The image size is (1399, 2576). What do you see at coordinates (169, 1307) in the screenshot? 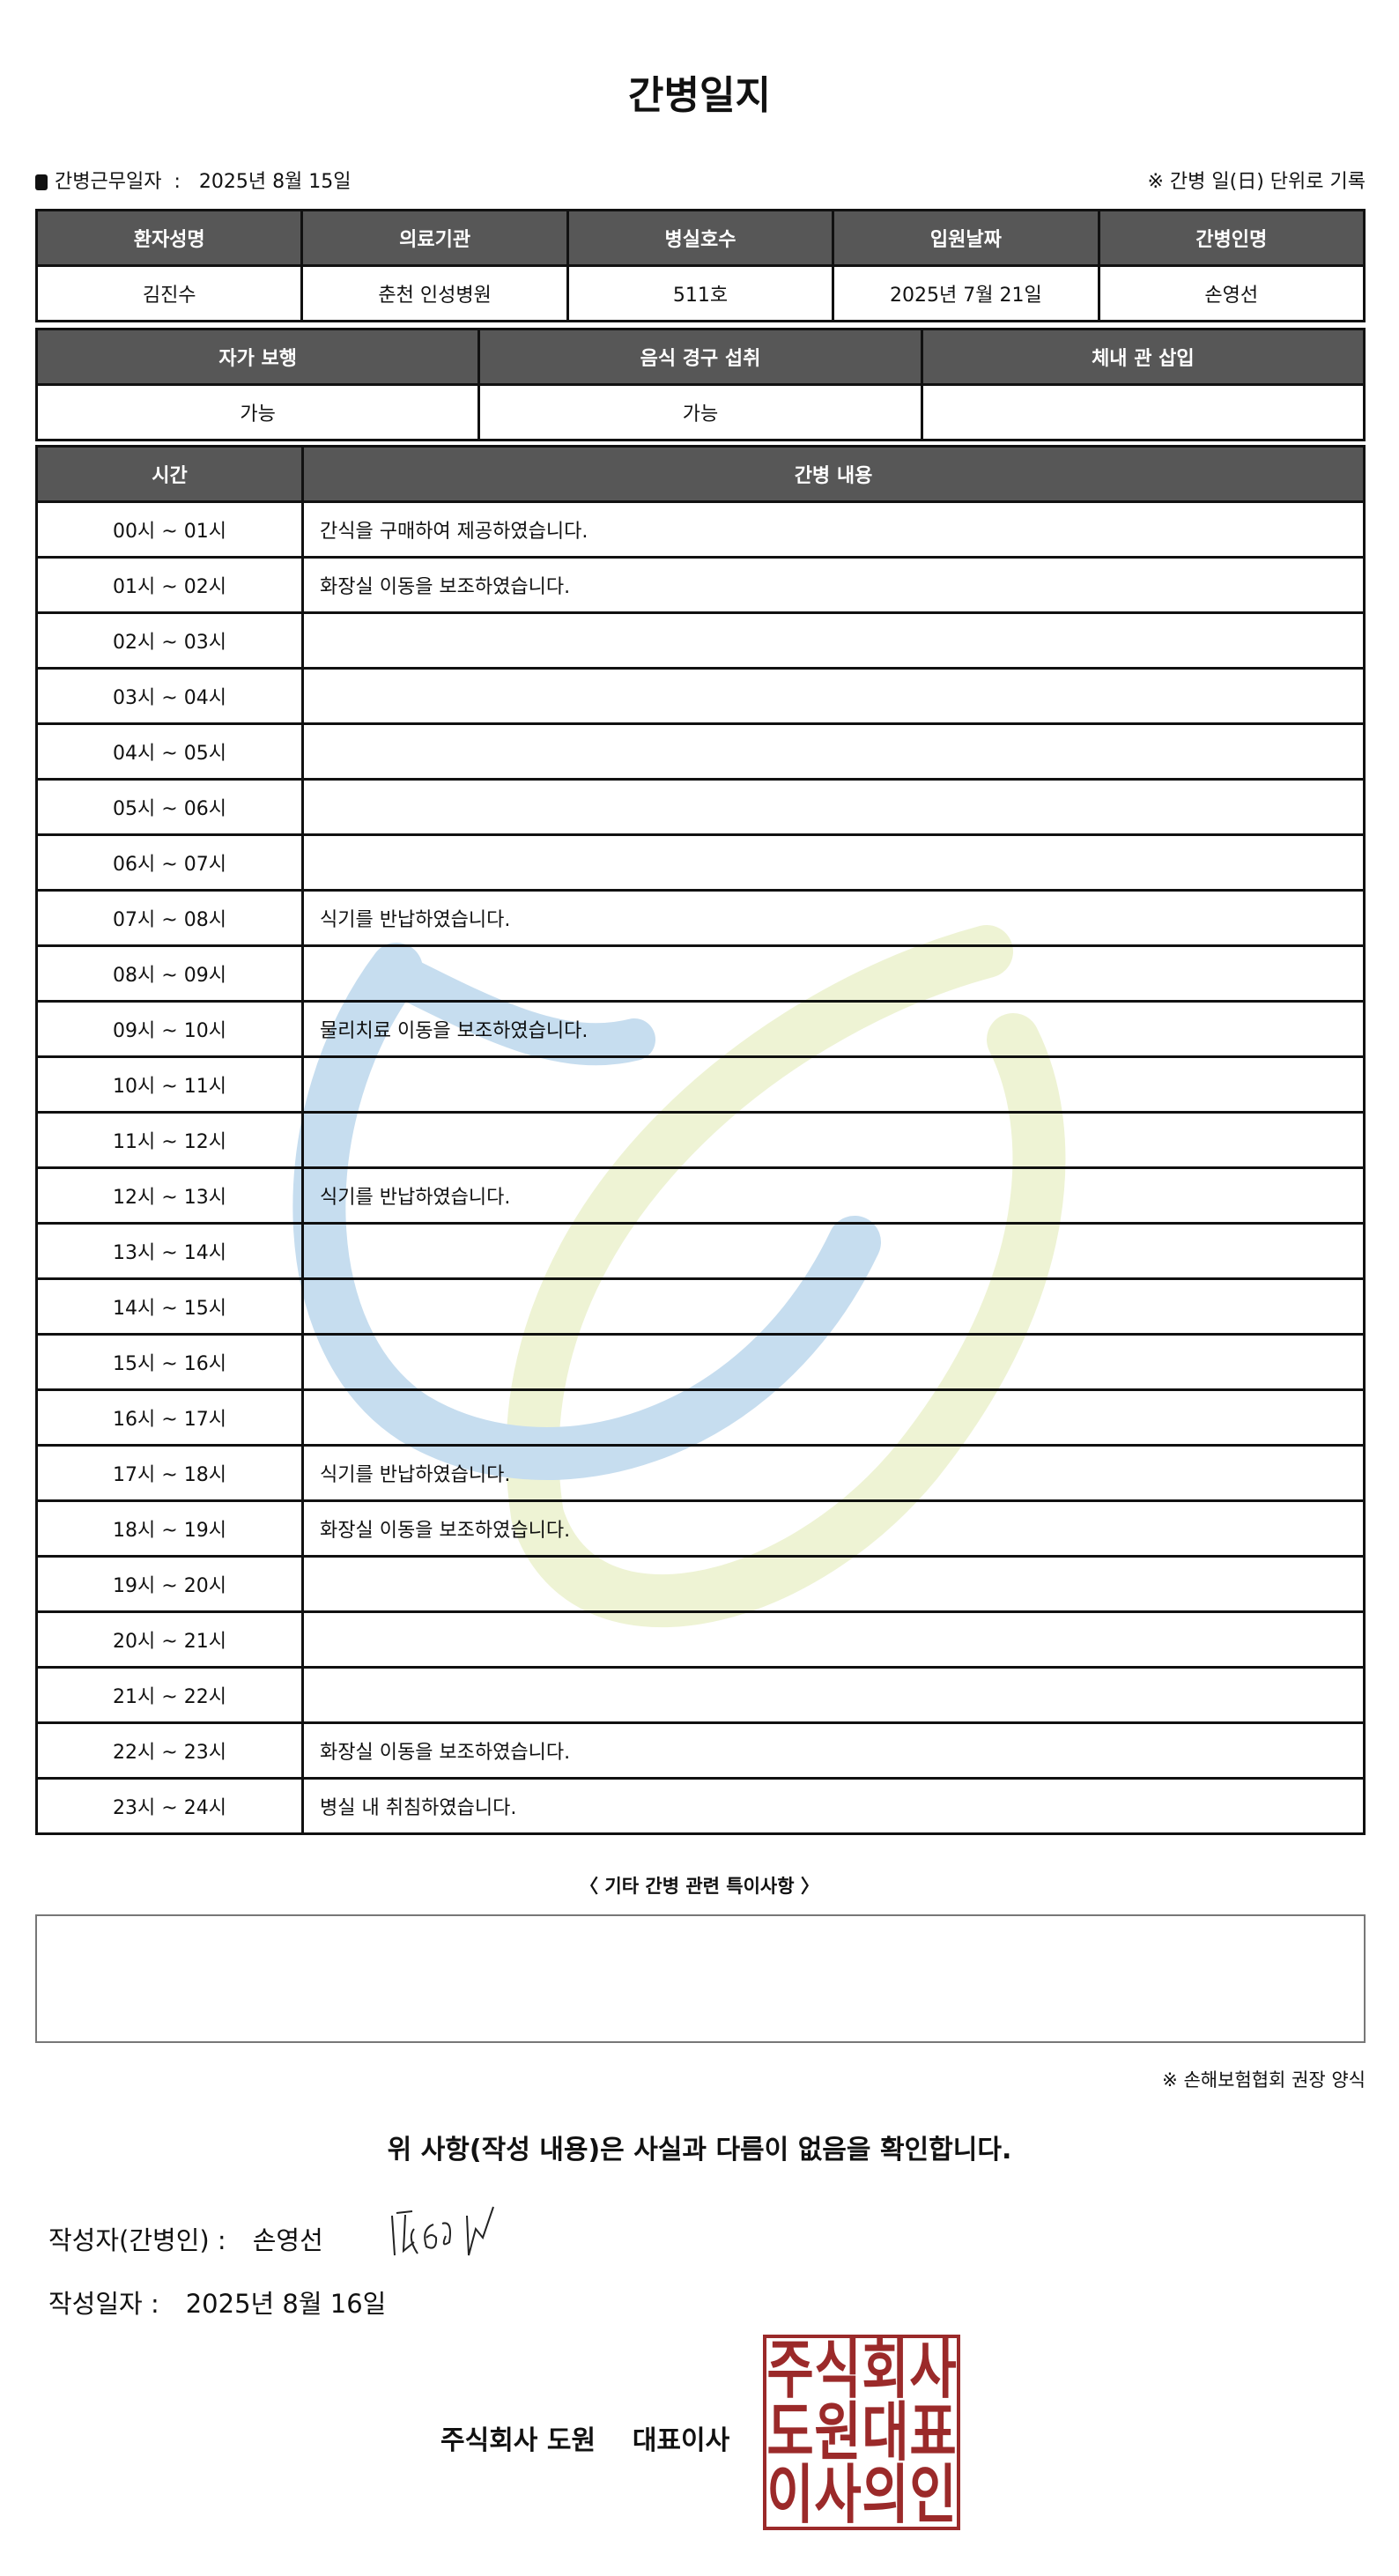
I see `time-cell: 14시 ~ 15시` at bounding box center [169, 1307].